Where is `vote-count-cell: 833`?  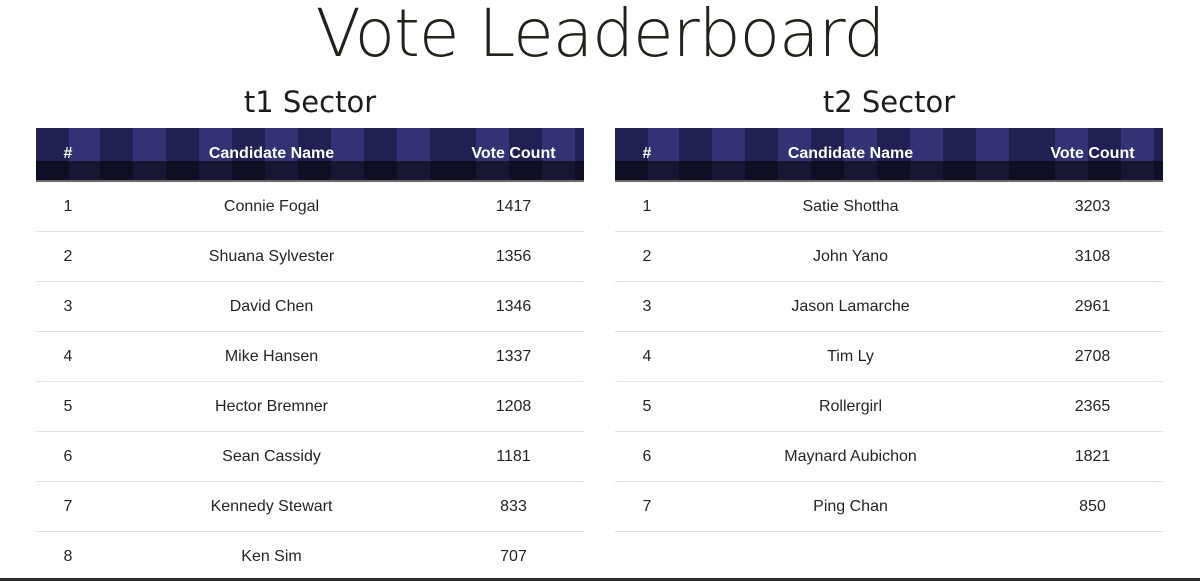 vote-count-cell: 833 is located at coordinates (513, 506).